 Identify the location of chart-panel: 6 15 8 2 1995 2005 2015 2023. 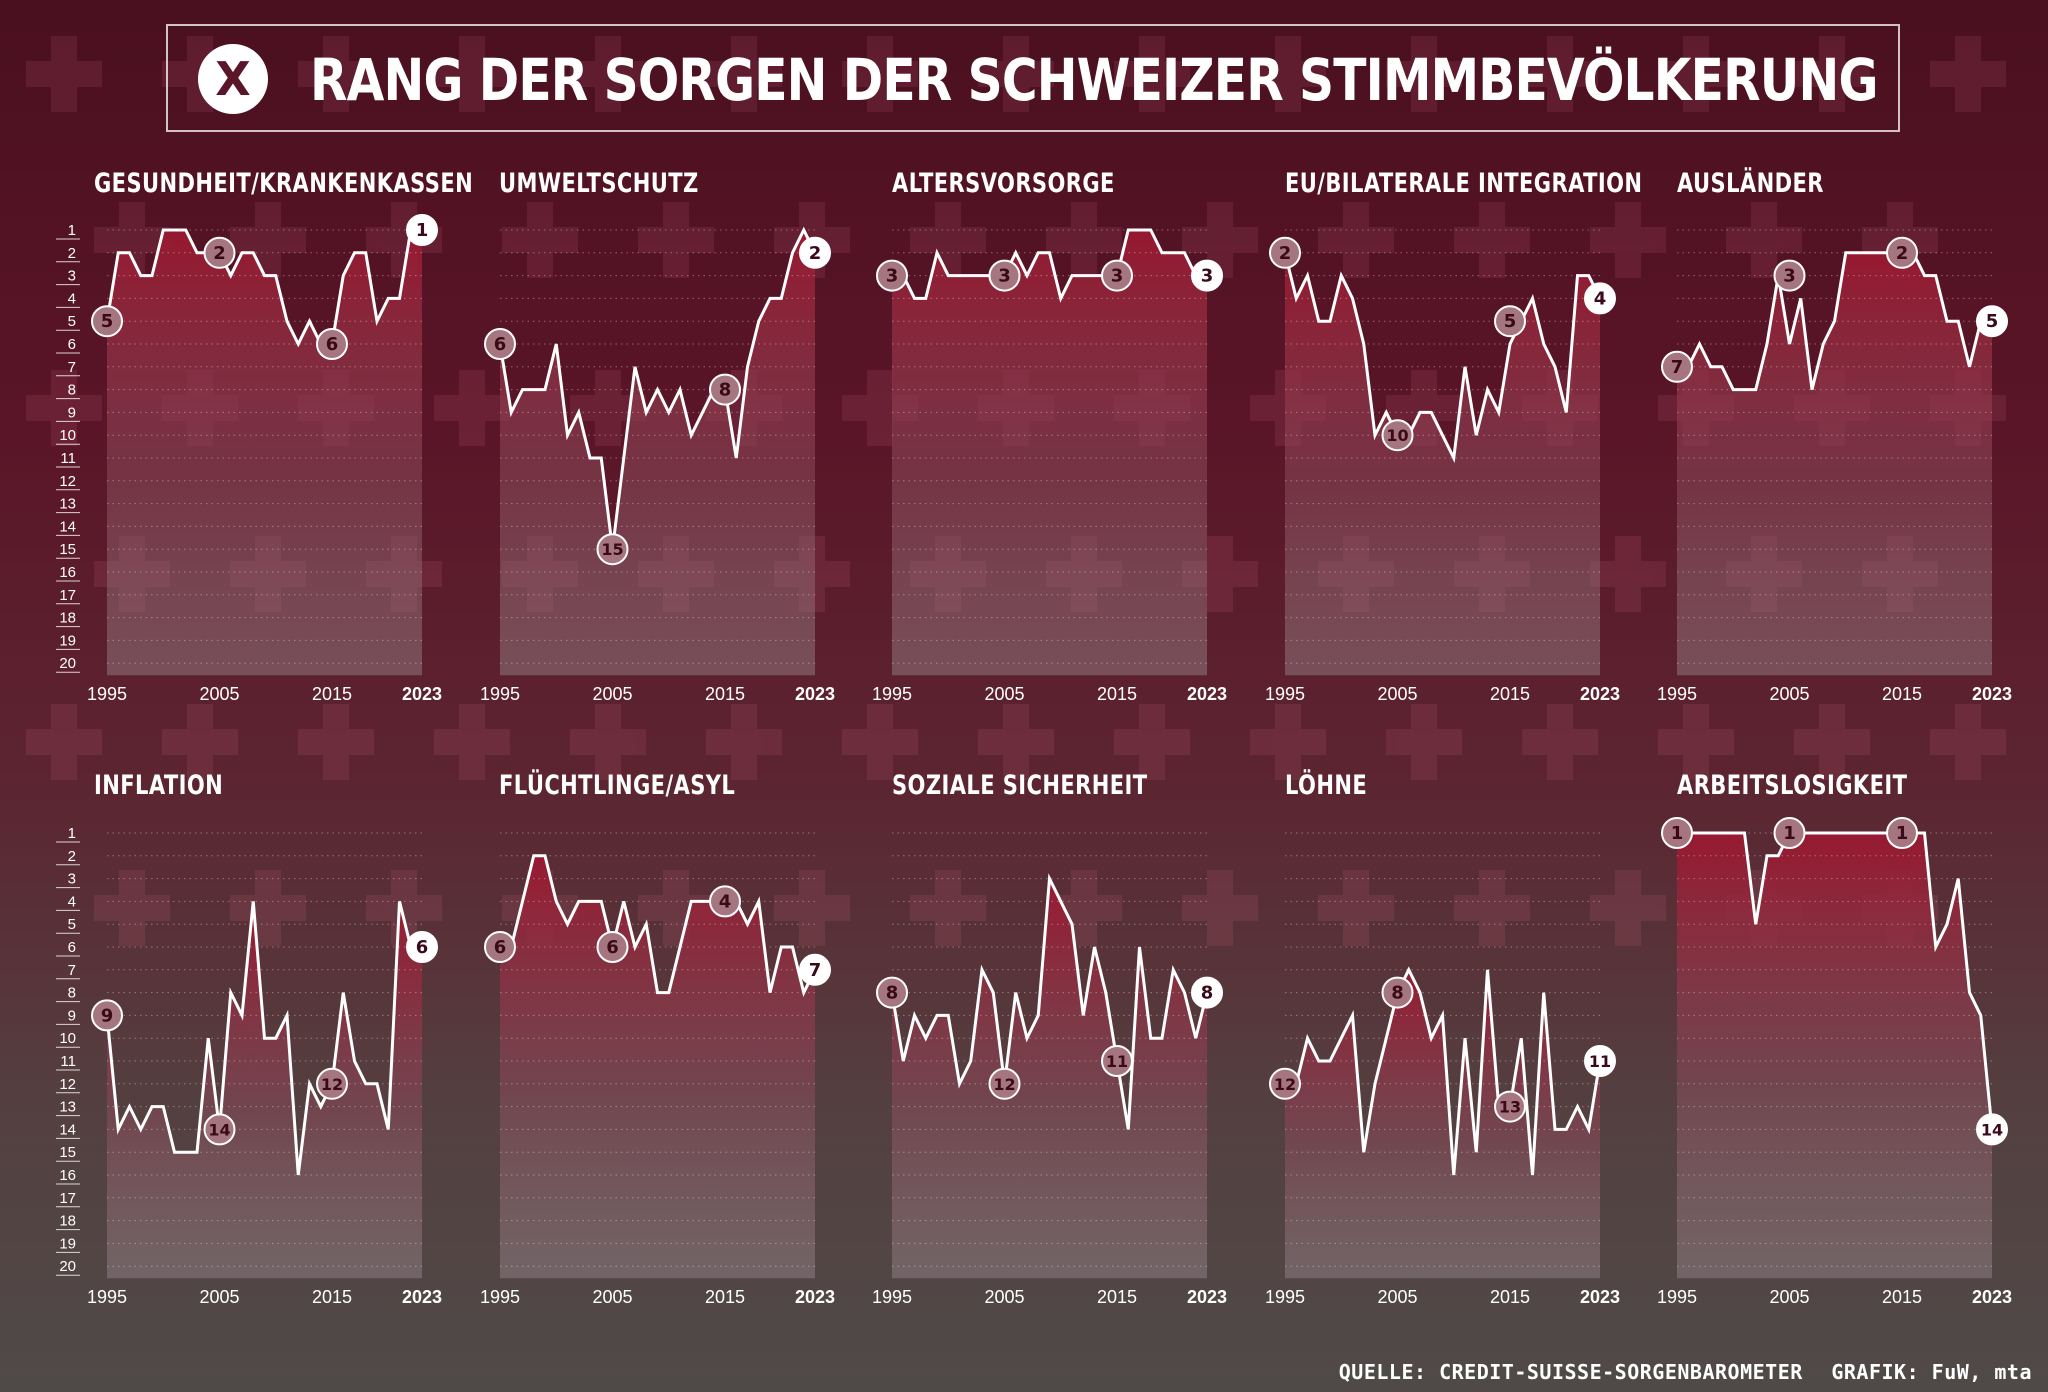
(657, 465).